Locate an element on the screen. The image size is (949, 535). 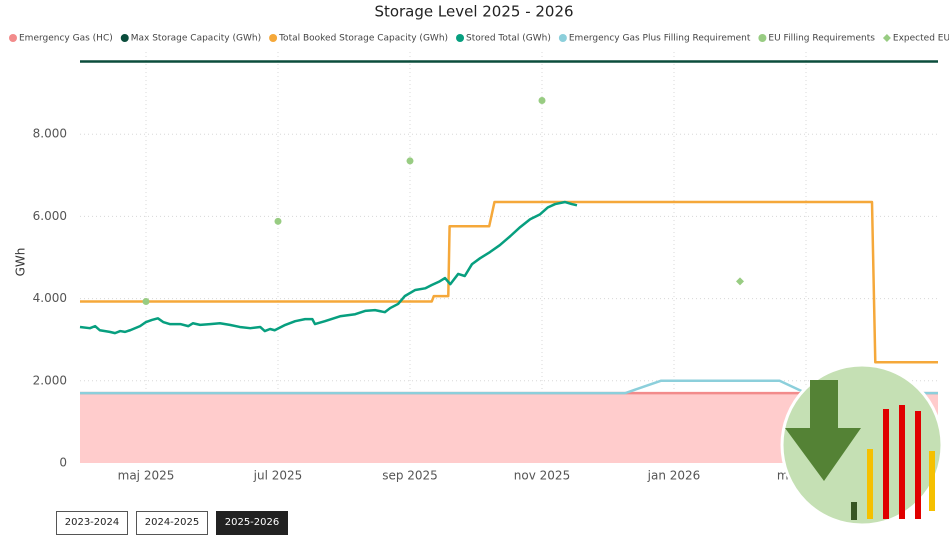
x-tick-label: maj 2025 is located at coordinates (146, 476).